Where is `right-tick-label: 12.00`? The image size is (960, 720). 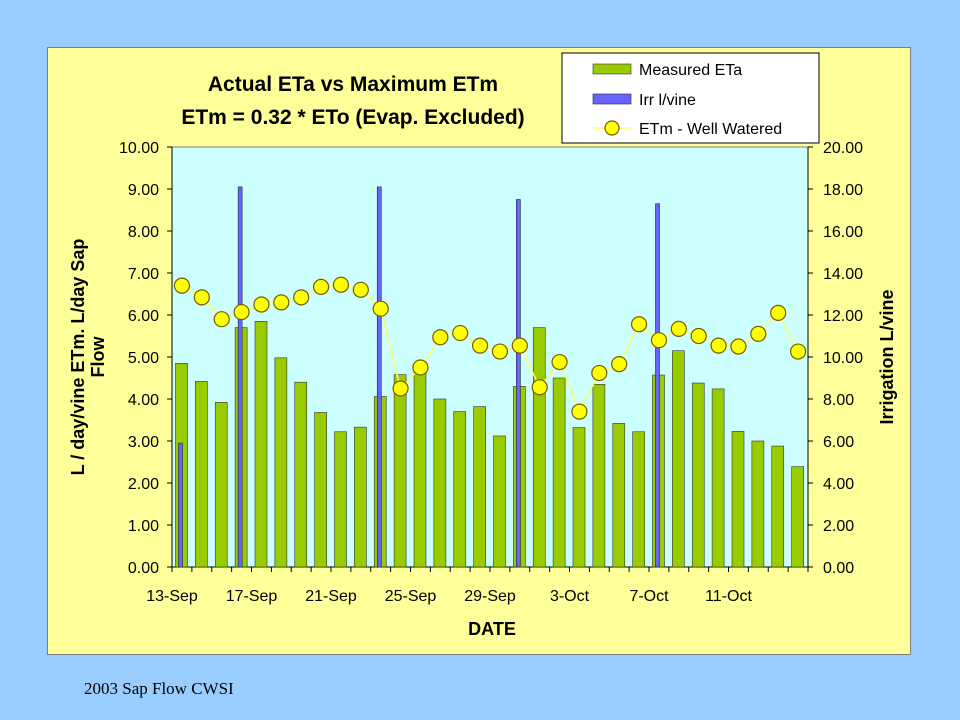 right-tick-label: 12.00 is located at coordinates (843, 316).